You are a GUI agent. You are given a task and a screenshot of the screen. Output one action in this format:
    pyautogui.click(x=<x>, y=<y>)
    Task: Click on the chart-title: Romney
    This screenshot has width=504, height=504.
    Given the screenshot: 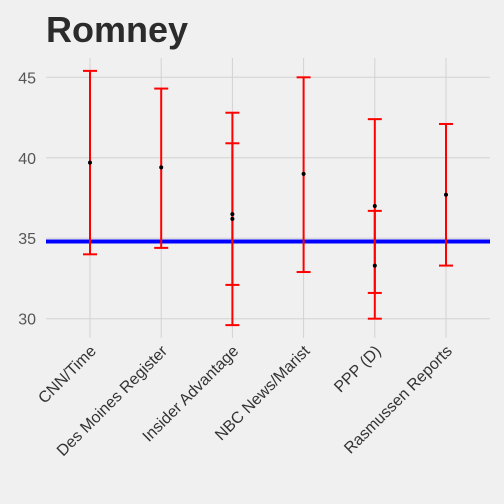 What is the action you would take?
    pyautogui.click(x=117, y=29)
    